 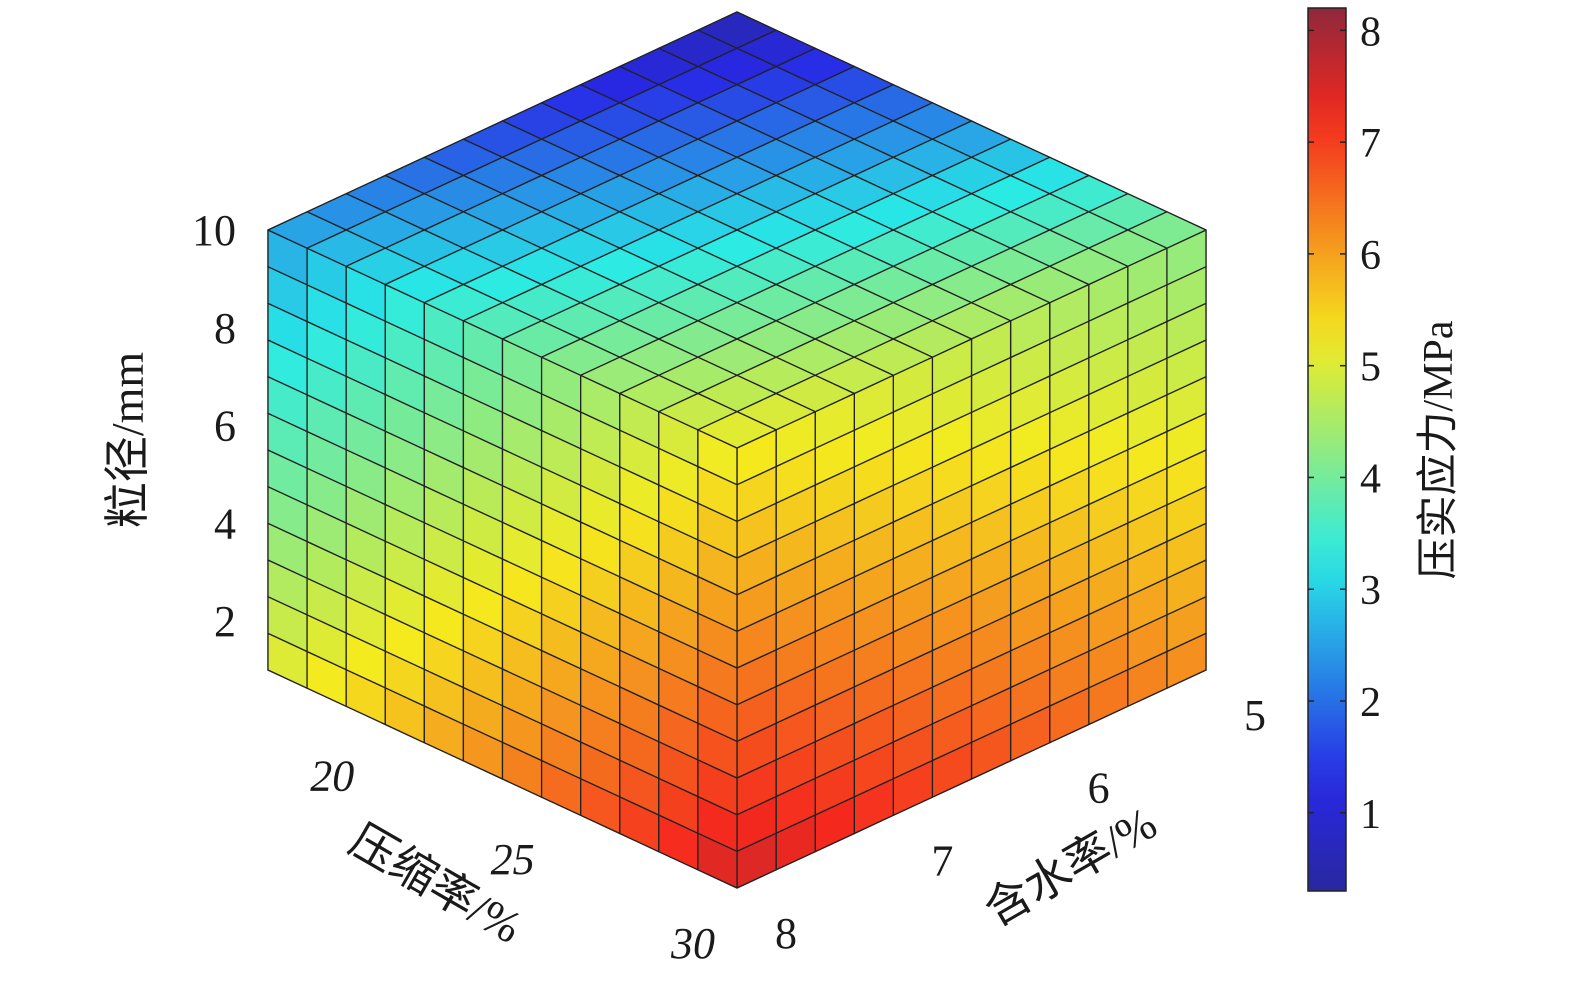 I want to click on z-axis-title: 粒径/mm, so click(x=127, y=440).